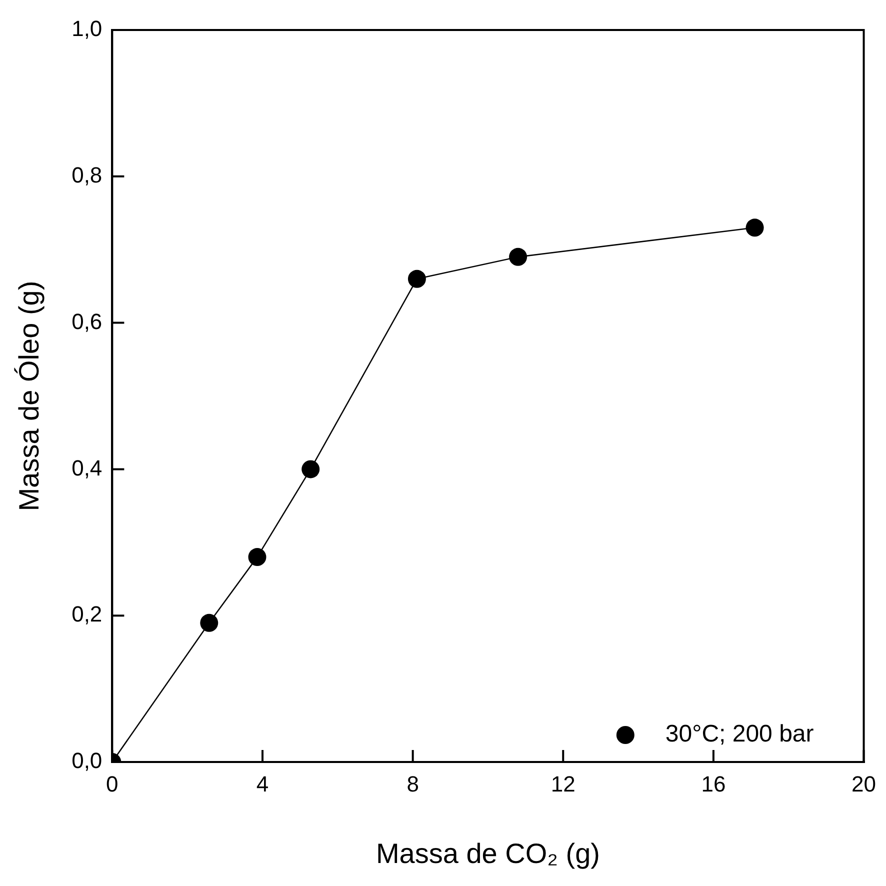 This screenshot has height=886, width=886. I want to click on y-tick-label: 1,0, so click(87, 29).